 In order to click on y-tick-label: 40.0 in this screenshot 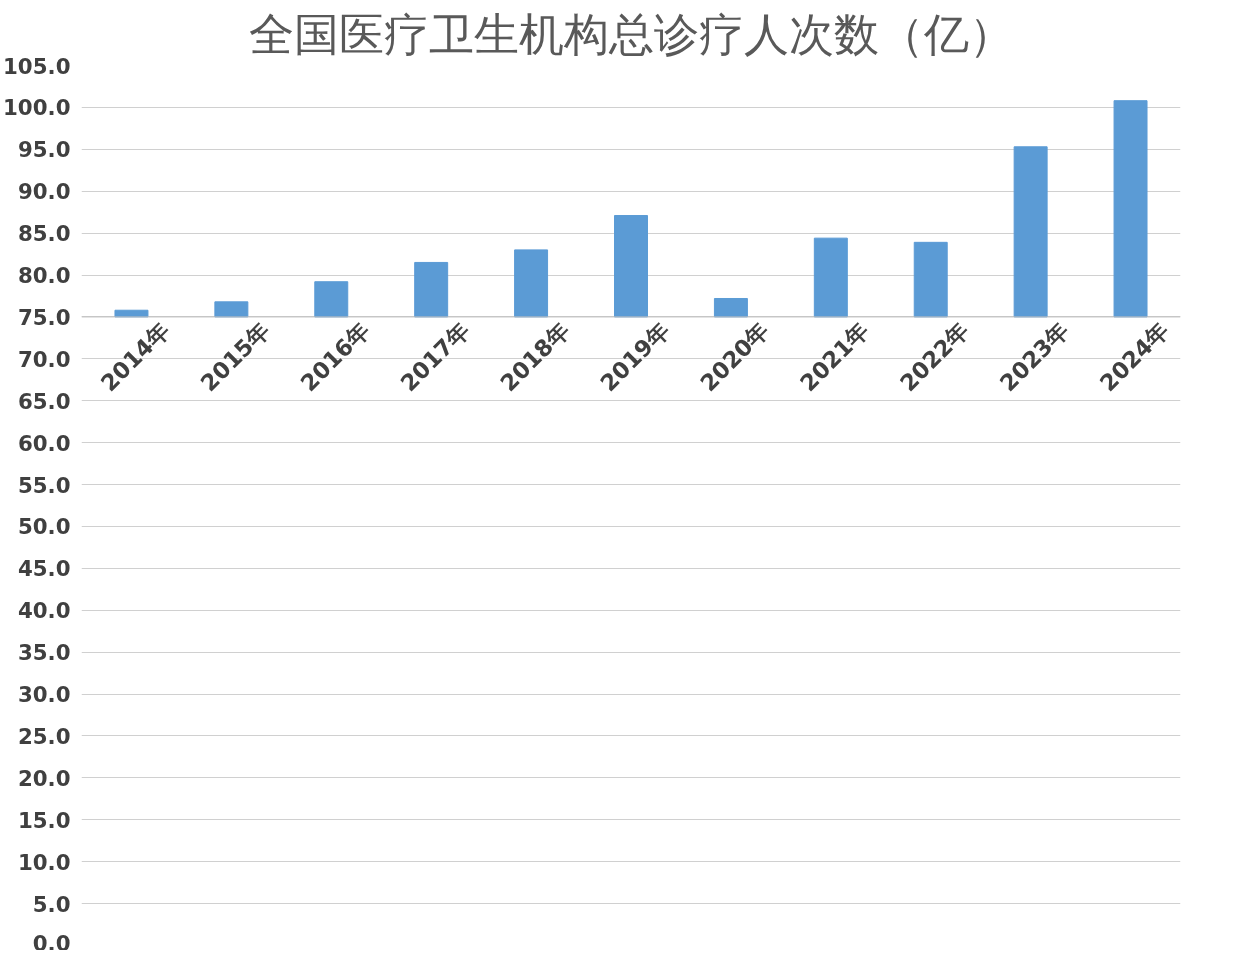, I will do `click(44, 611)`.